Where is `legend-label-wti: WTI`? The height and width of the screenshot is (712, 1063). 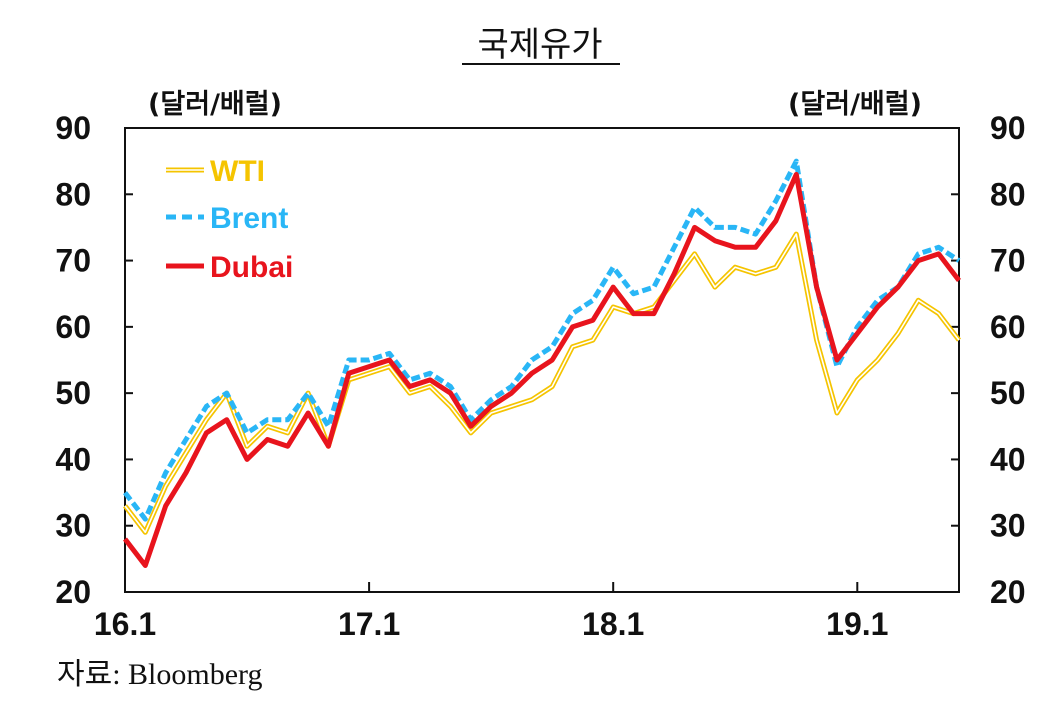 legend-label-wti: WTI is located at coordinates (237, 171).